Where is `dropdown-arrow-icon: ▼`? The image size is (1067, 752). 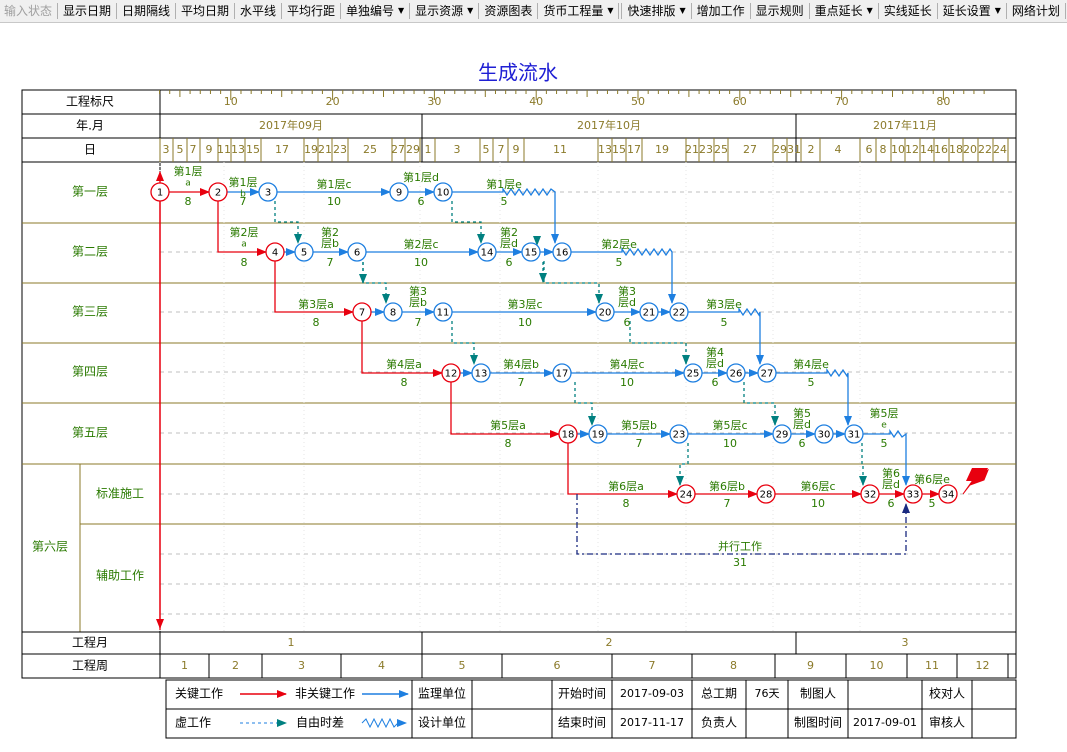 dropdown-arrow-icon: ▼ is located at coordinates (869, 10).